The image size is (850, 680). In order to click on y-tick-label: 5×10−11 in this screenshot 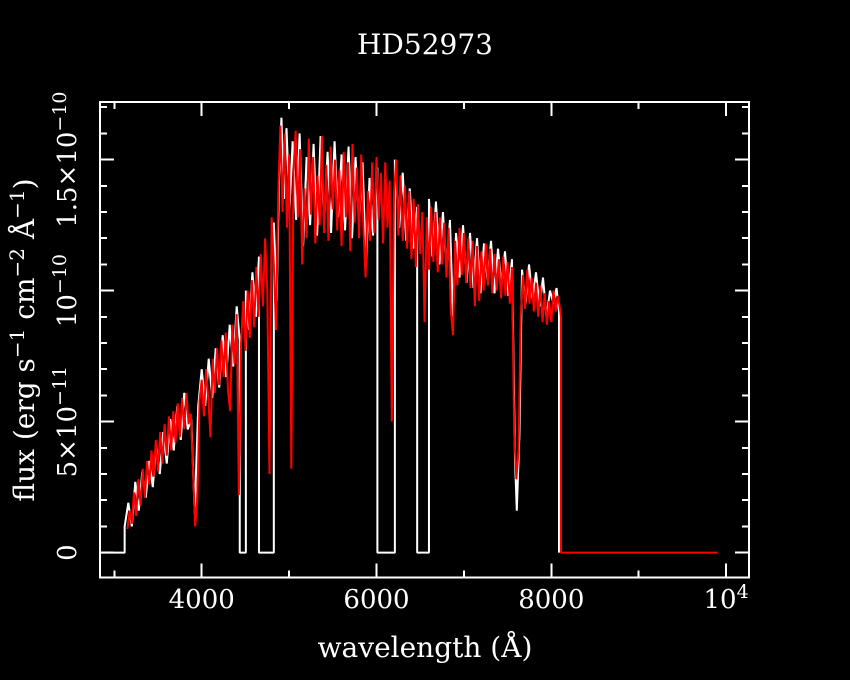, I will do `click(66, 422)`.